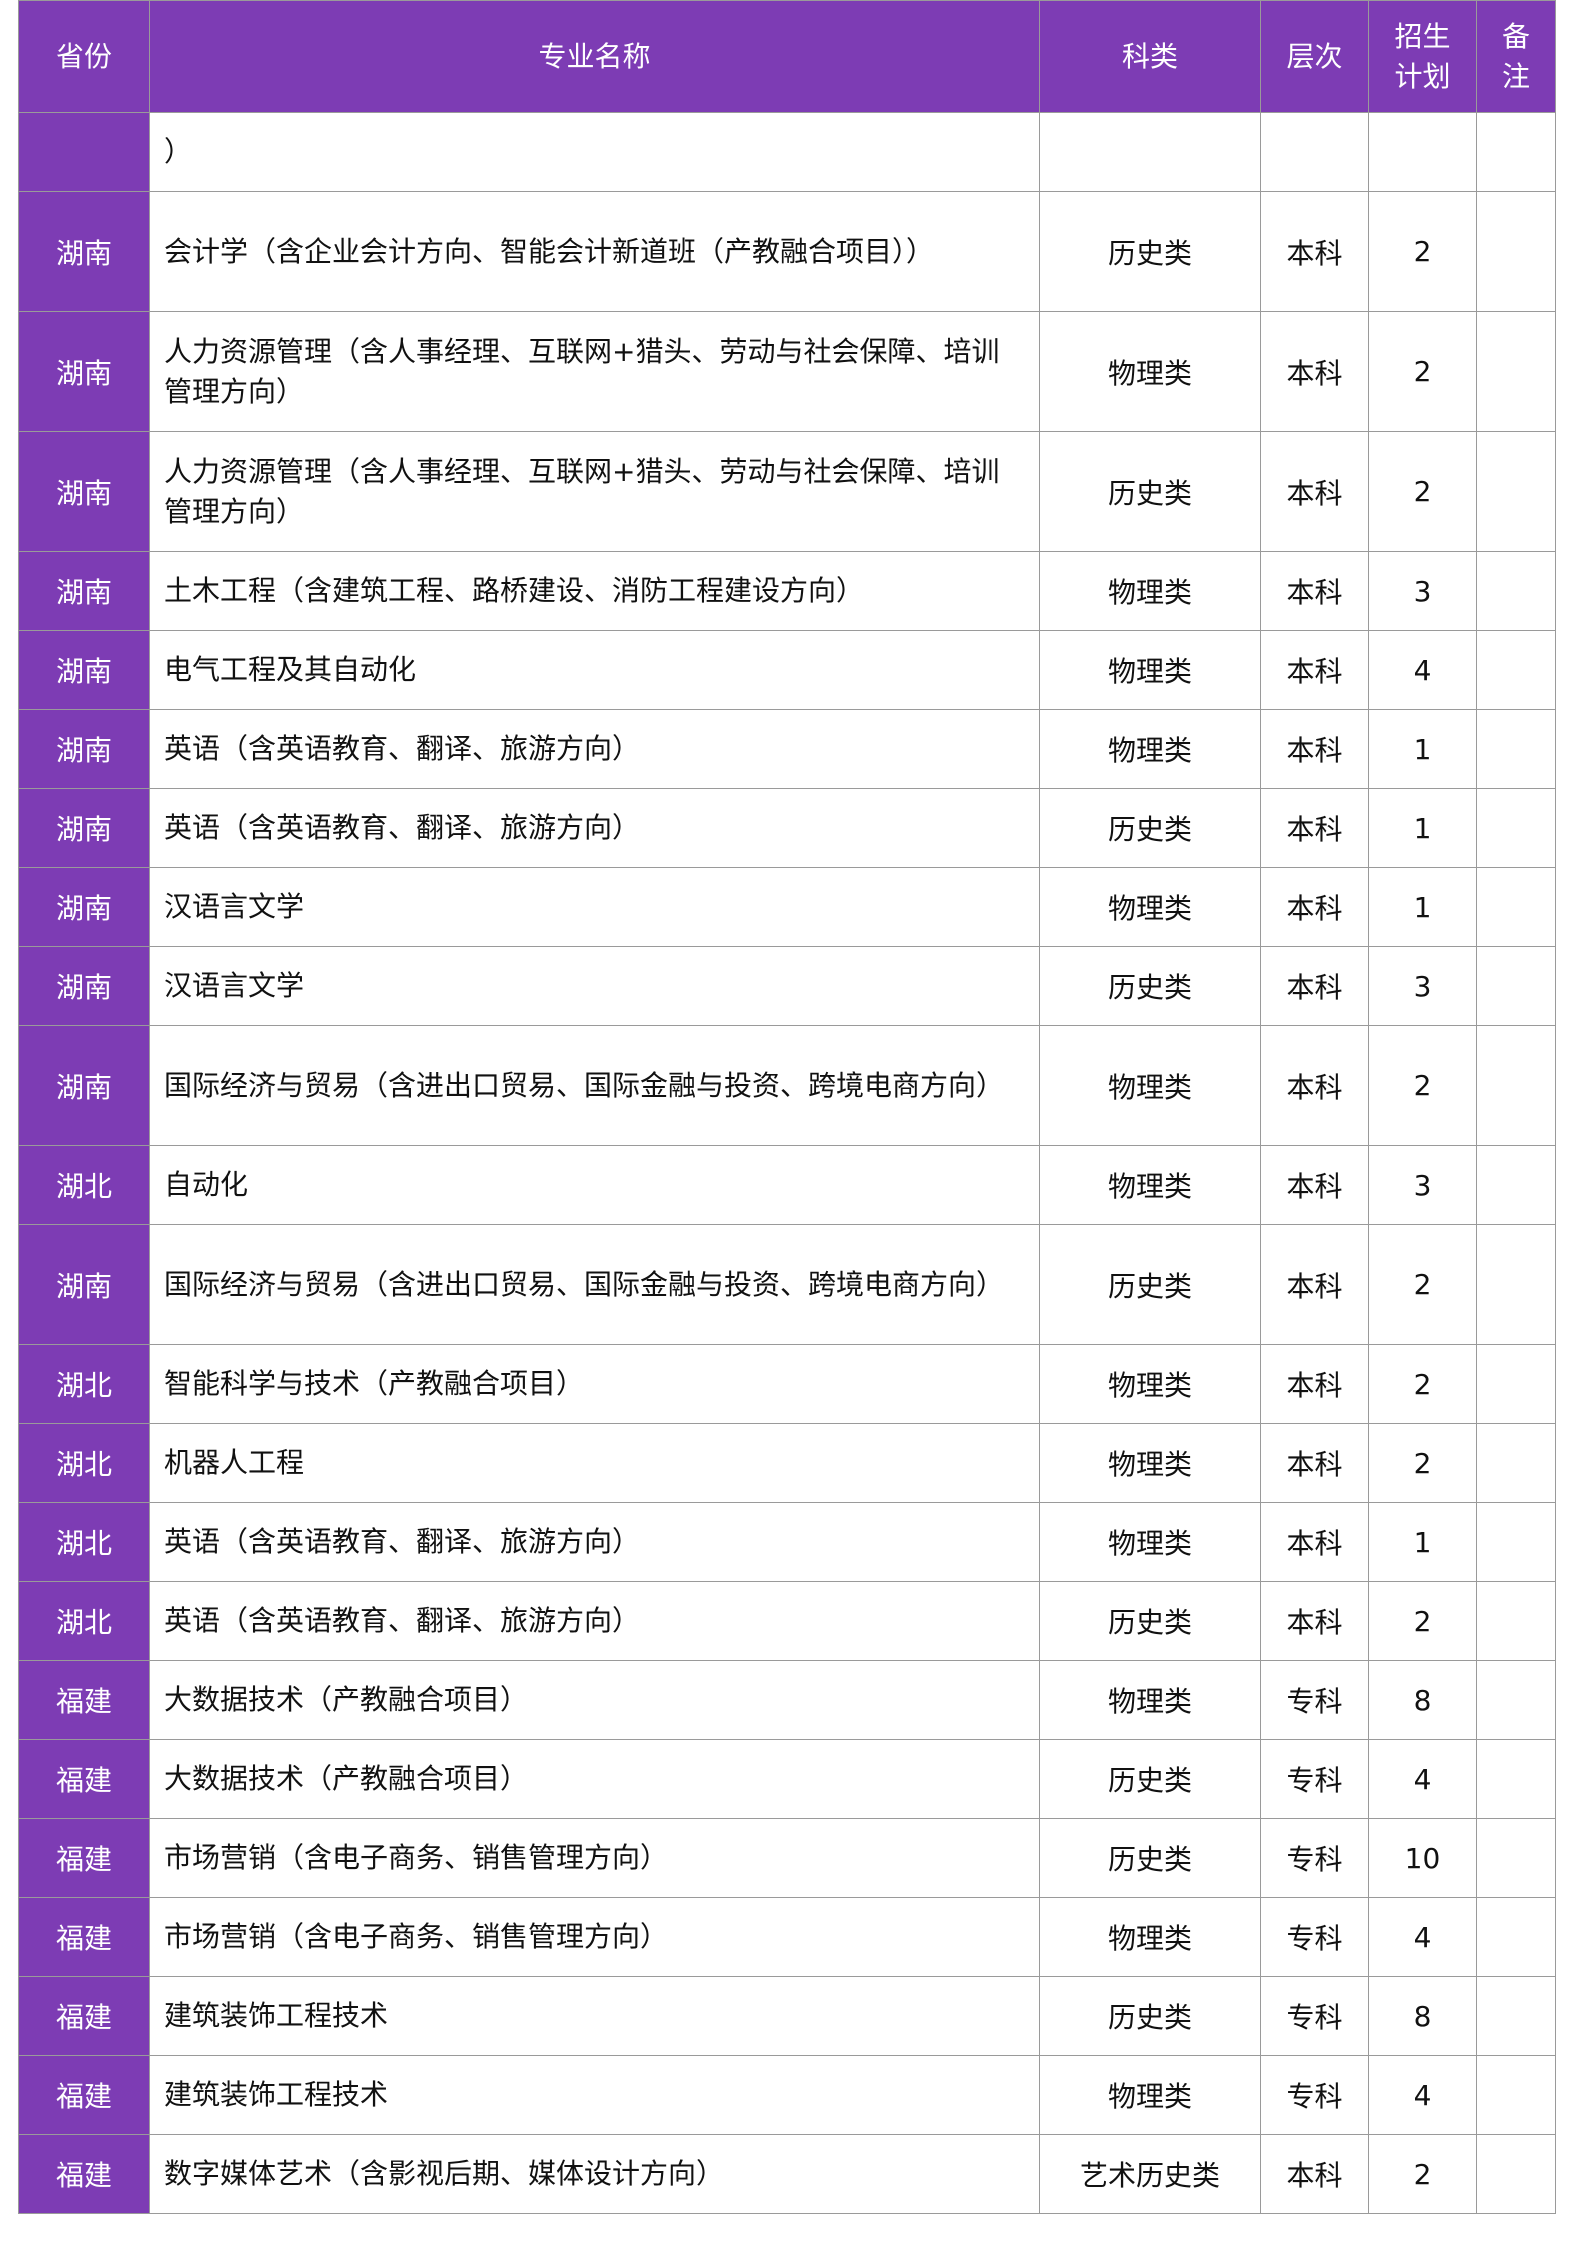 The image size is (1587, 2245). I want to click on table-row: 湖北 智能科学与技术（产教融合项目） 物理类 本科 2, so click(787, 1384).